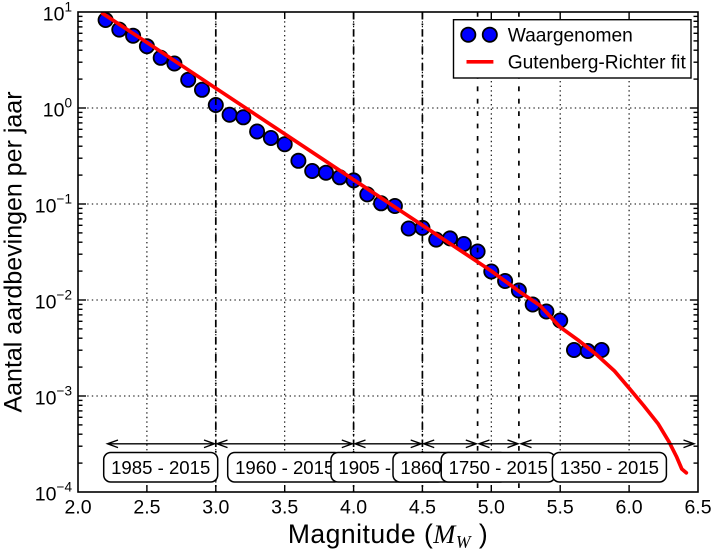 The width and height of the screenshot is (712, 550). What do you see at coordinates (388, 534) in the screenshot?
I see `svg-text: Magnitude (MW )` at bounding box center [388, 534].